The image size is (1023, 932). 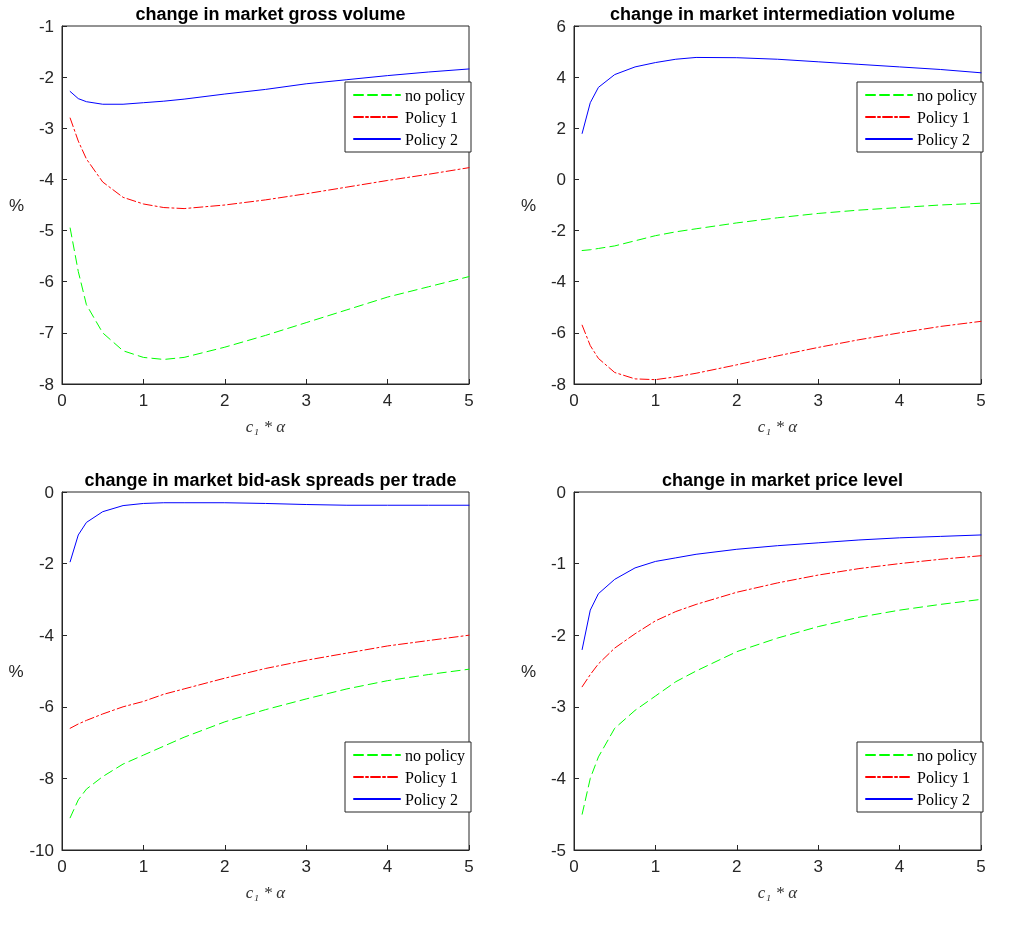 What do you see at coordinates (561, 77) in the screenshot?
I see `y-tick-label: 4` at bounding box center [561, 77].